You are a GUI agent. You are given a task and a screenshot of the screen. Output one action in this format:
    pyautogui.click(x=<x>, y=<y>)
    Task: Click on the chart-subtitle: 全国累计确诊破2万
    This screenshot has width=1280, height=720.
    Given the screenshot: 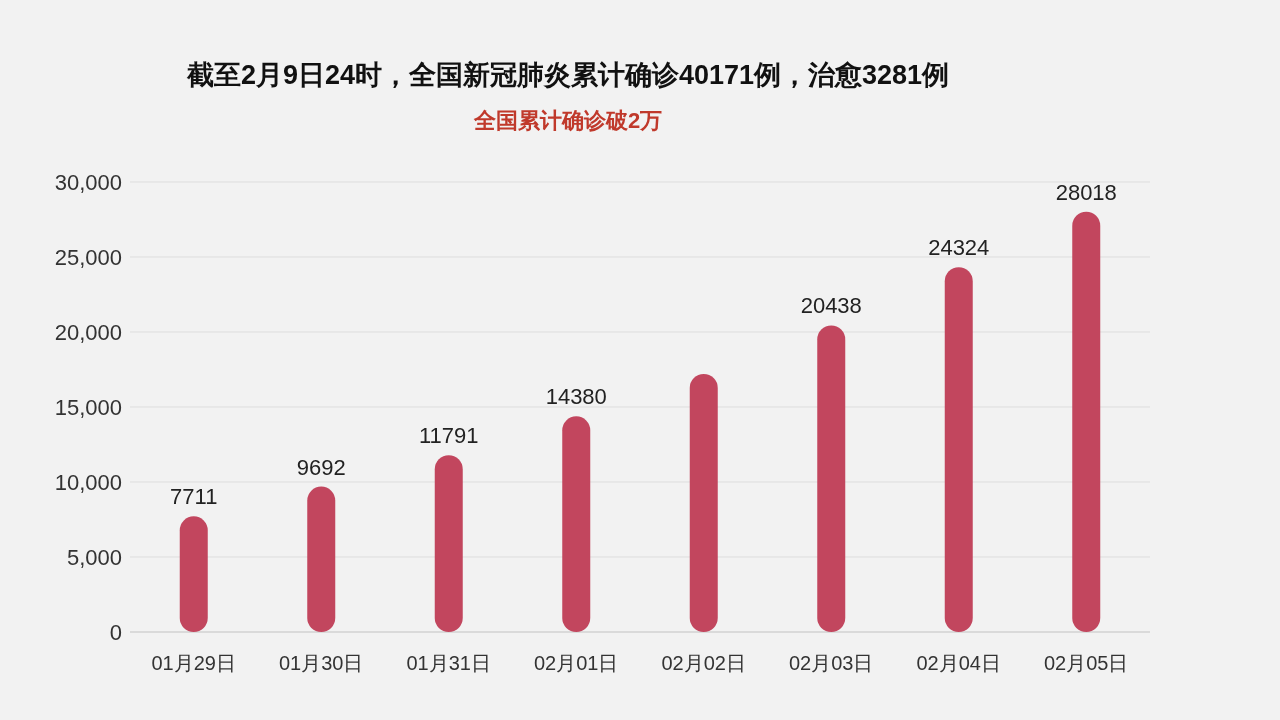 What is the action you would take?
    pyautogui.click(x=567, y=120)
    